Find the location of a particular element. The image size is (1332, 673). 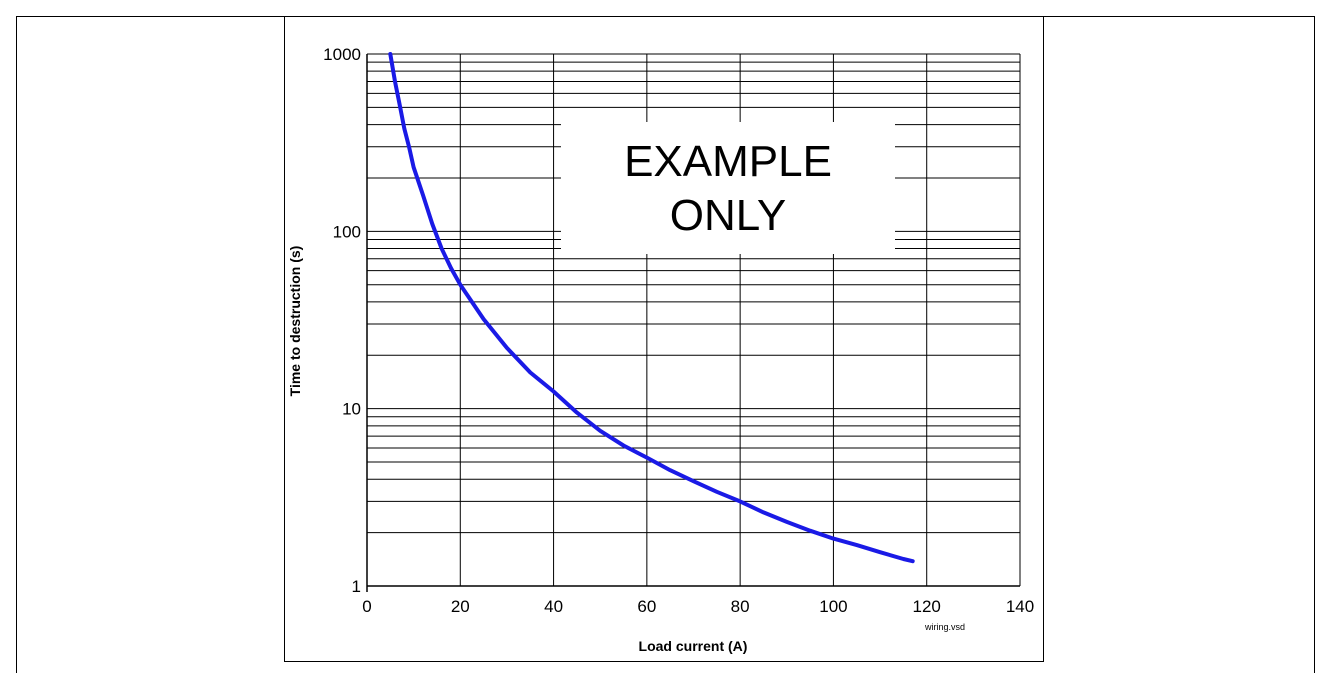

x-axis-title: Load current (A) is located at coordinates (693, 646).